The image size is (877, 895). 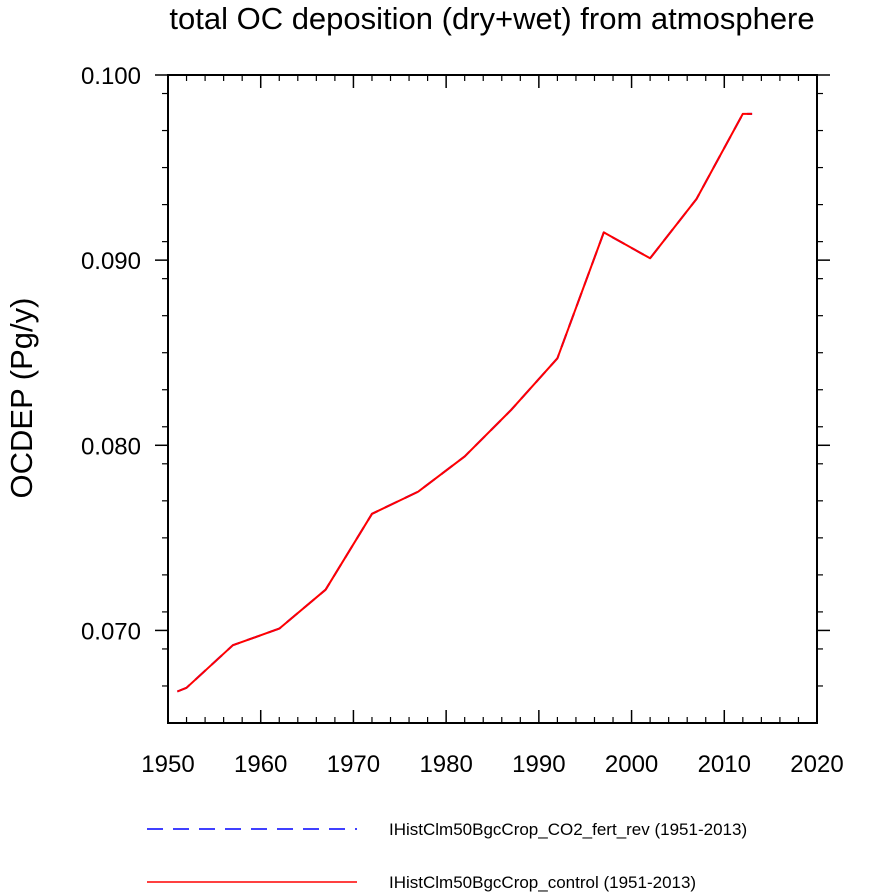 I want to click on y-axis-label: OCDEP (Pg/y), so click(x=21, y=398).